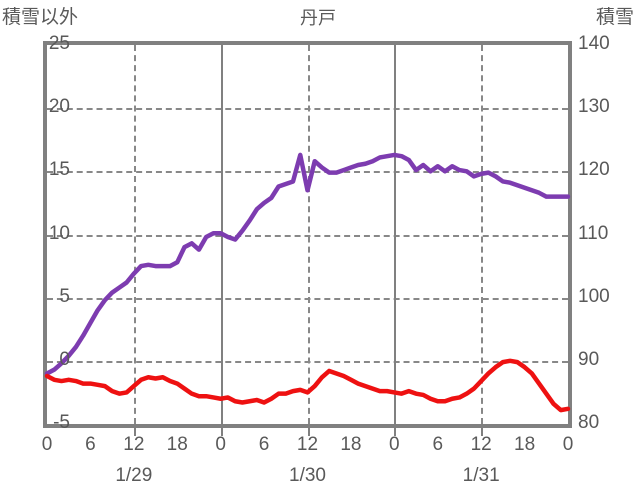 The image size is (636, 501). What do you see at coordinates (40, 17) in the screenshot?
I see `left-axis-title: 積雪以外` at bounding box center [40, 17].